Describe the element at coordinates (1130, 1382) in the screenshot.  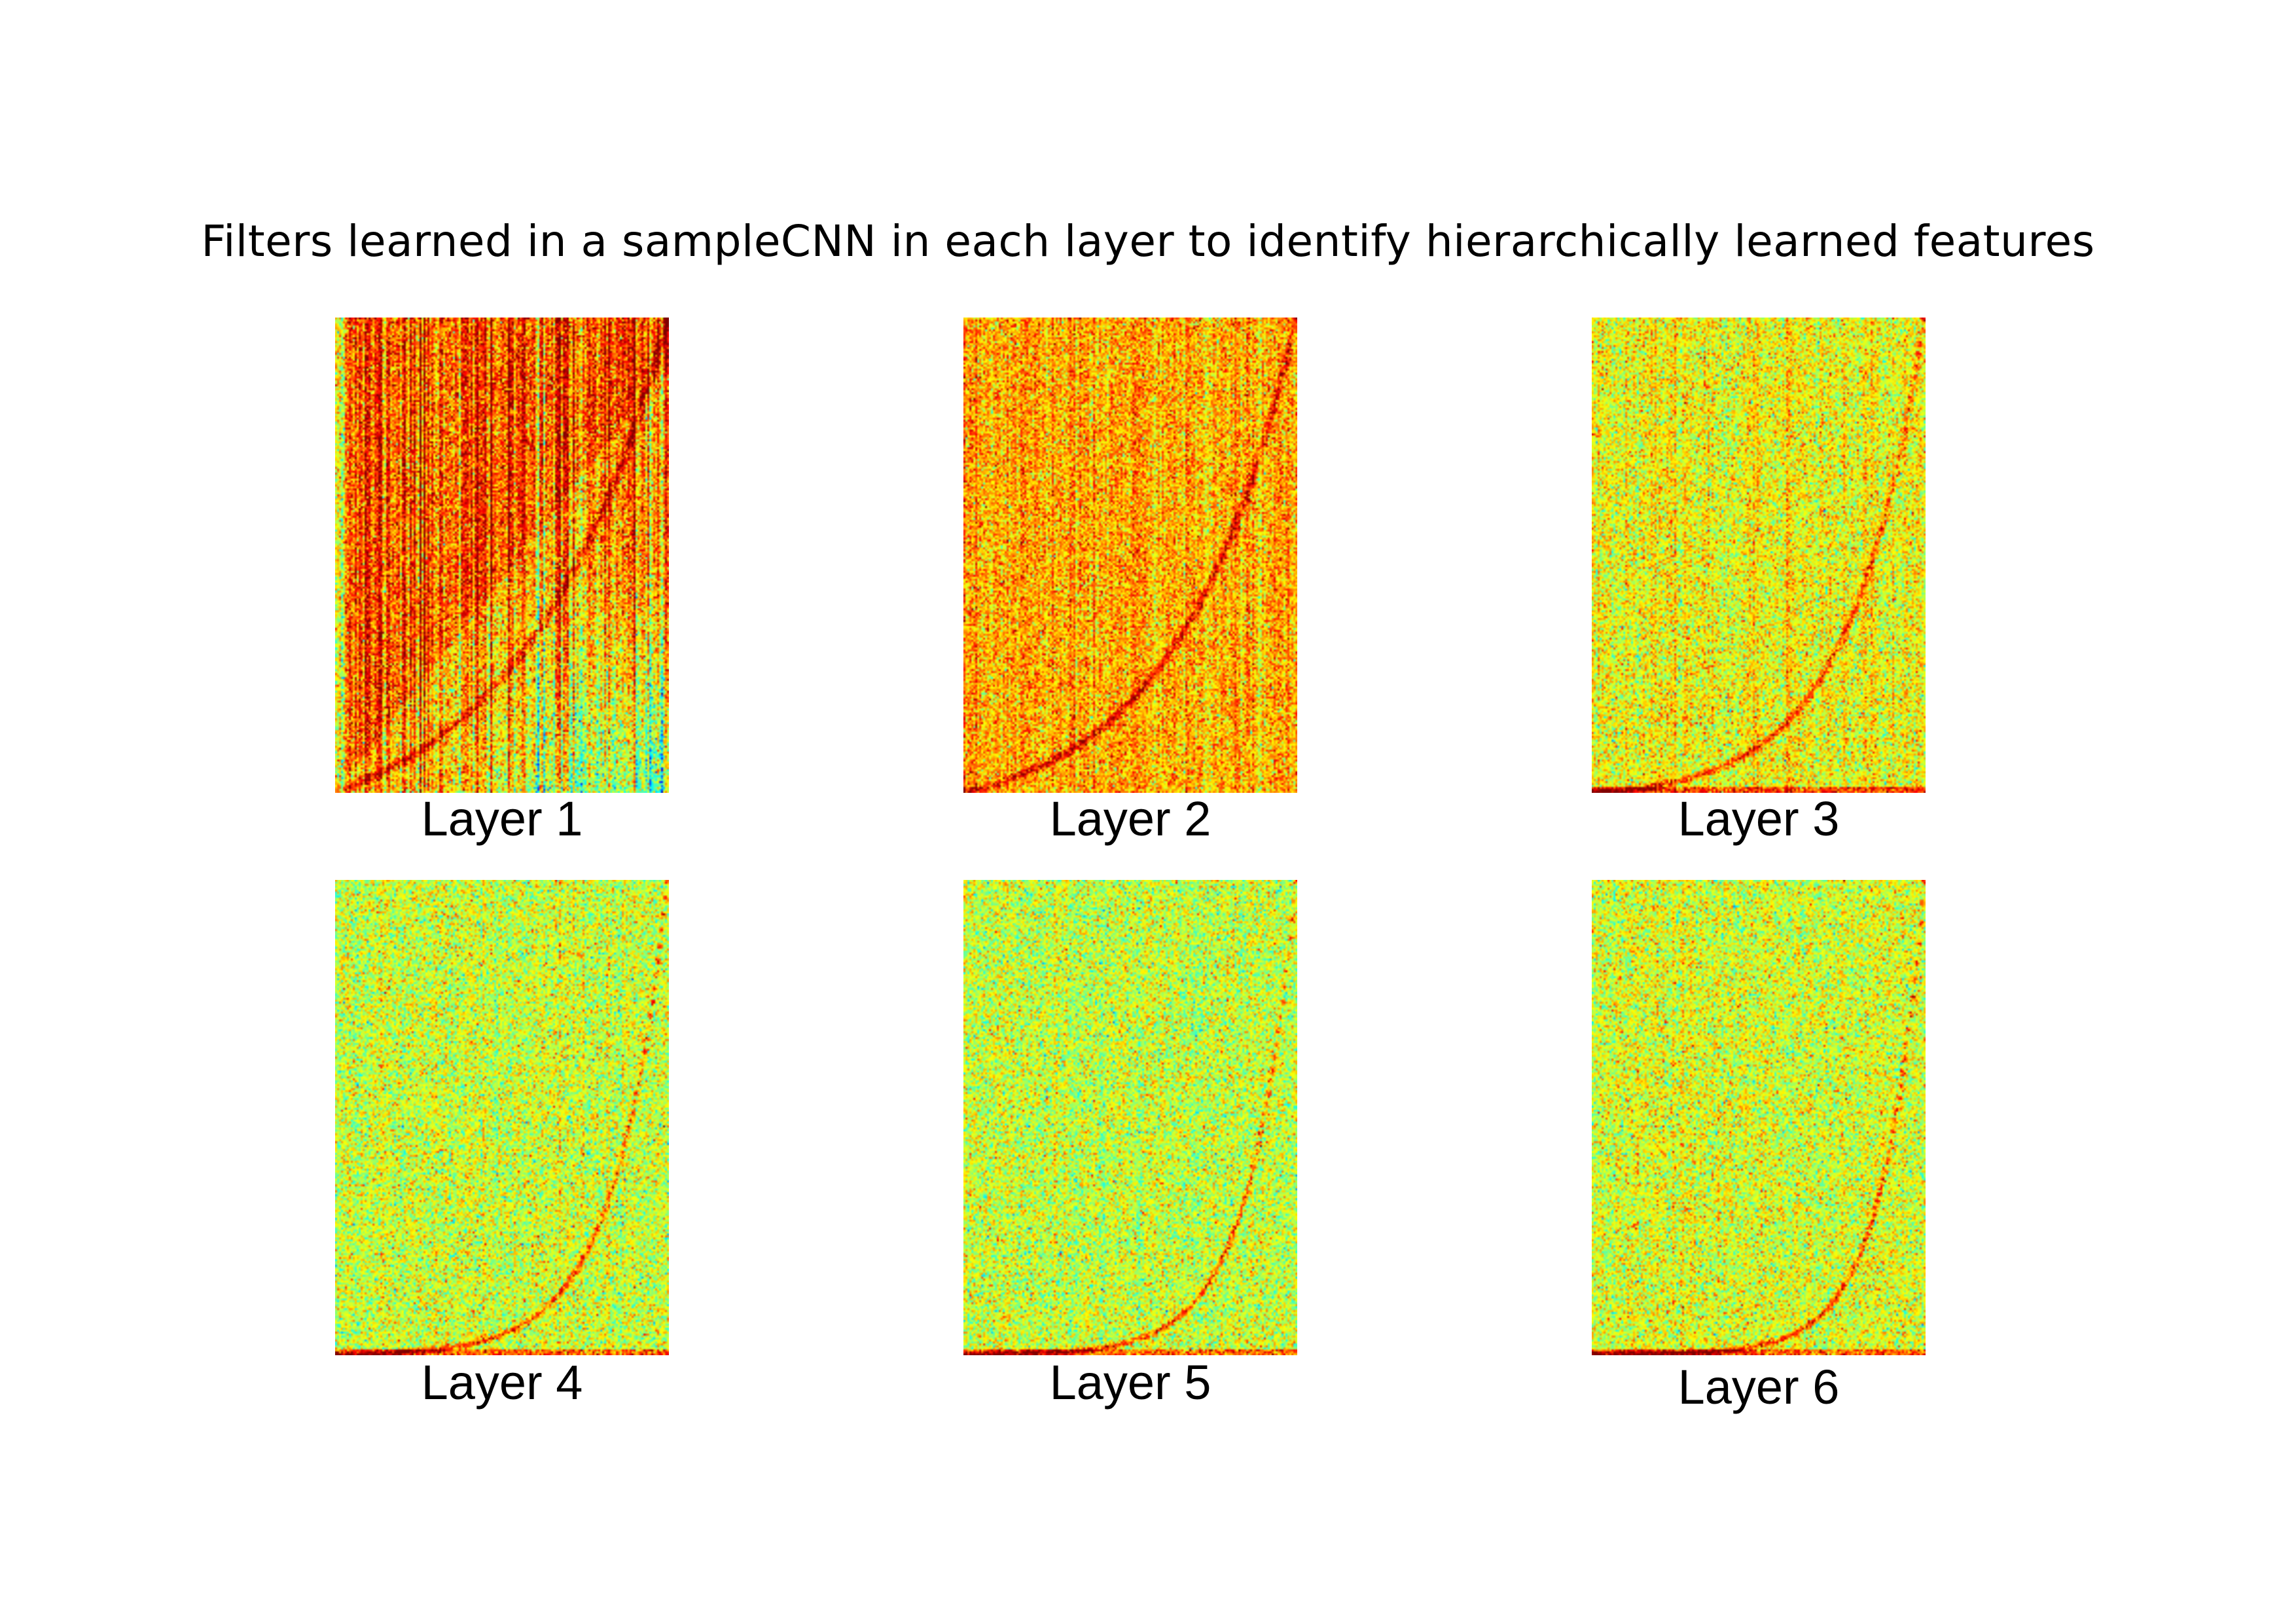
I see `panel-caption-layer-5: Layer 5` at that location.